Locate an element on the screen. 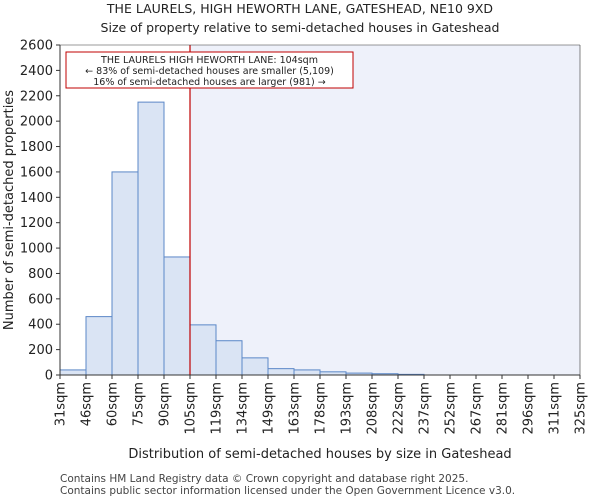  y-tick-label: 2000 is located at coordinates (36, 122).